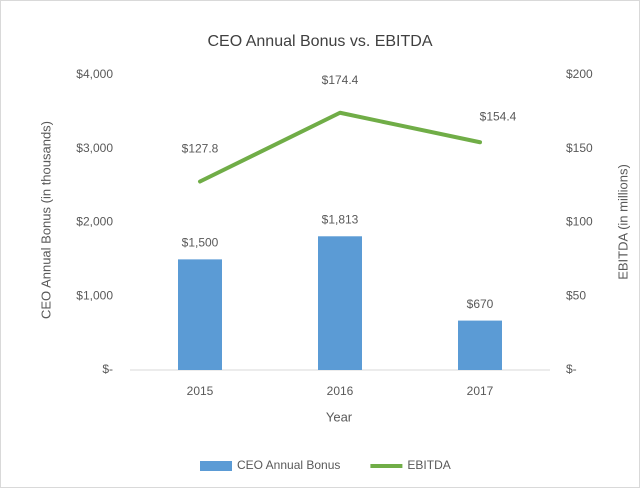 The width and height of the screenshot is (640, 488). What do you see at coordinates (200, 391) in the screenshot?
I see `x-tick-label: 2015` at bounding box center [200, 391].